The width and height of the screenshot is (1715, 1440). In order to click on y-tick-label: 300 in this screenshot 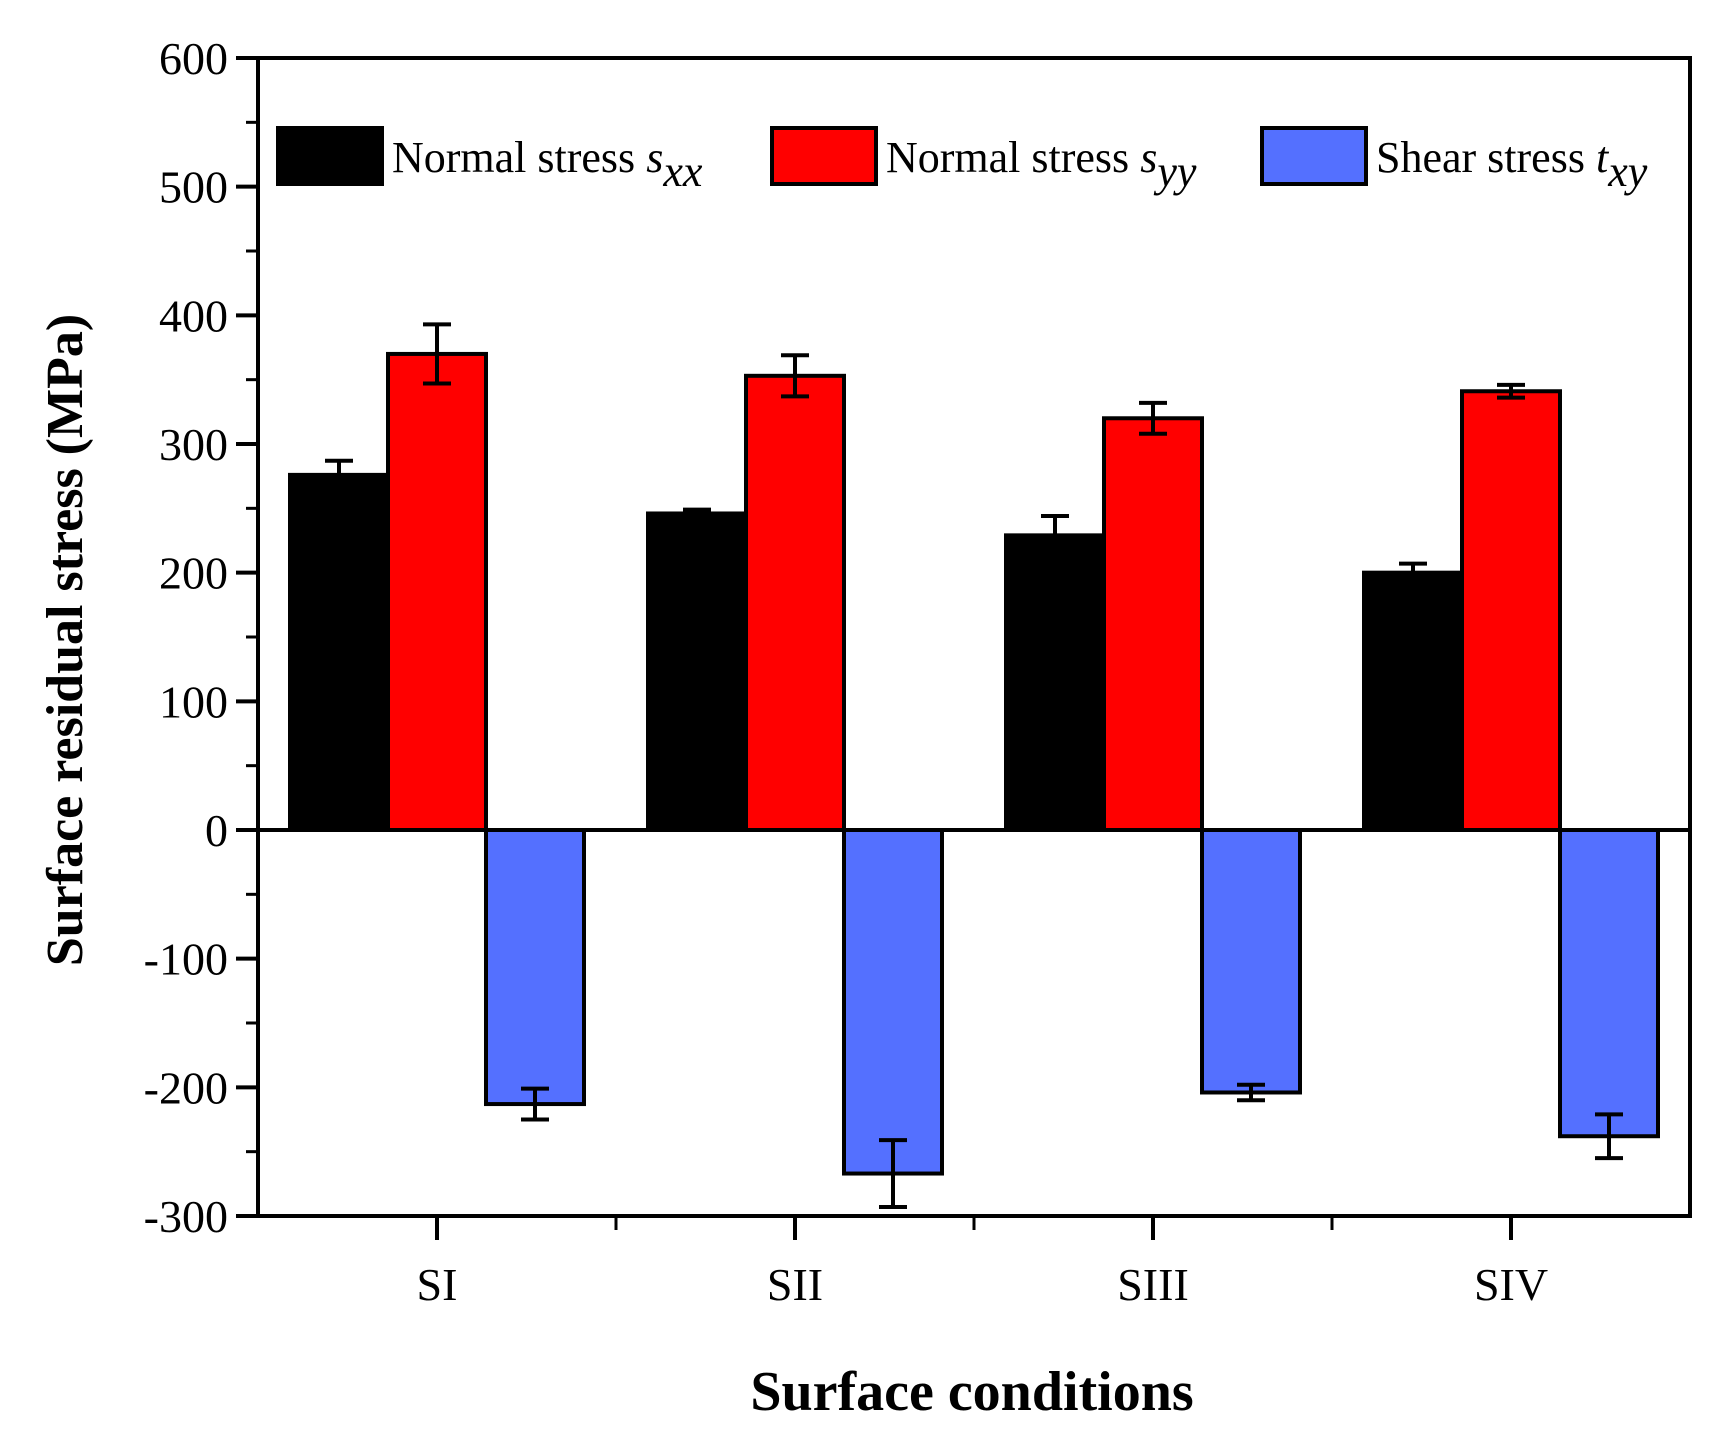, I will do `click(193, 444)`.